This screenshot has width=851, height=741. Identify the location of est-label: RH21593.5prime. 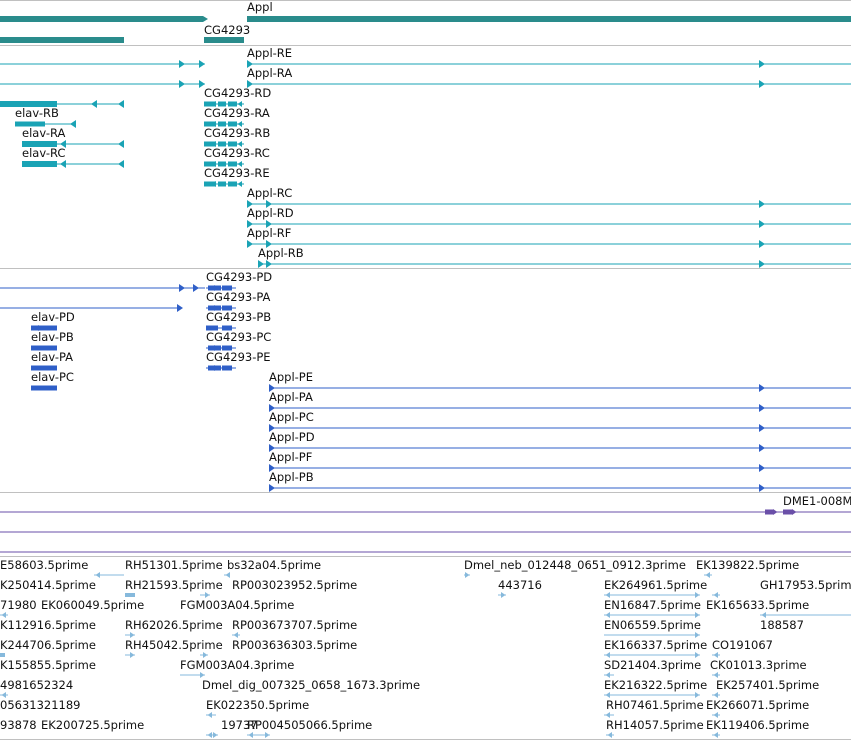
(174, 585).